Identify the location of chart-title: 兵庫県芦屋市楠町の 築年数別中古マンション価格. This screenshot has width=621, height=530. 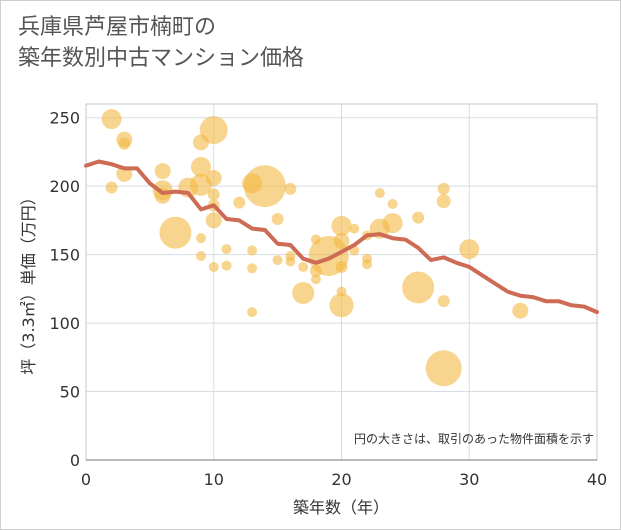
(161, 43).